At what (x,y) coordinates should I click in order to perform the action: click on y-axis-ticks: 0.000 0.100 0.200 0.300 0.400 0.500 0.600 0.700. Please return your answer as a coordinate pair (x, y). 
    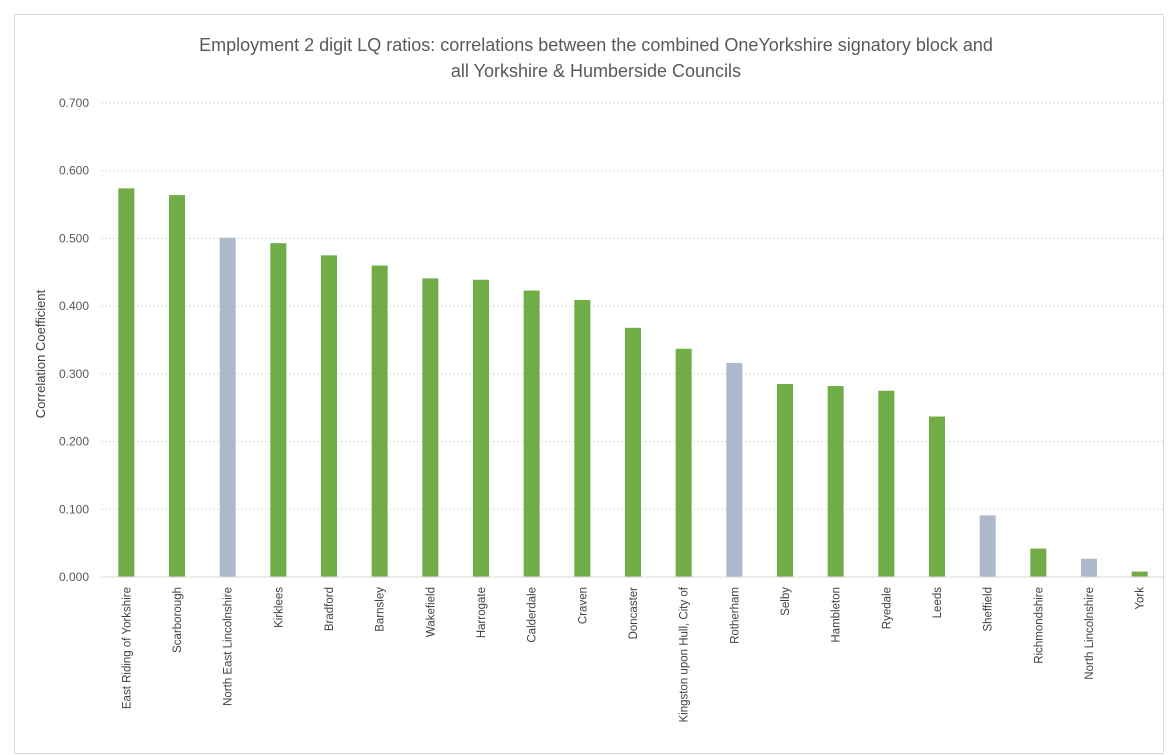
    Looking at the image, I should click on (74, 340).